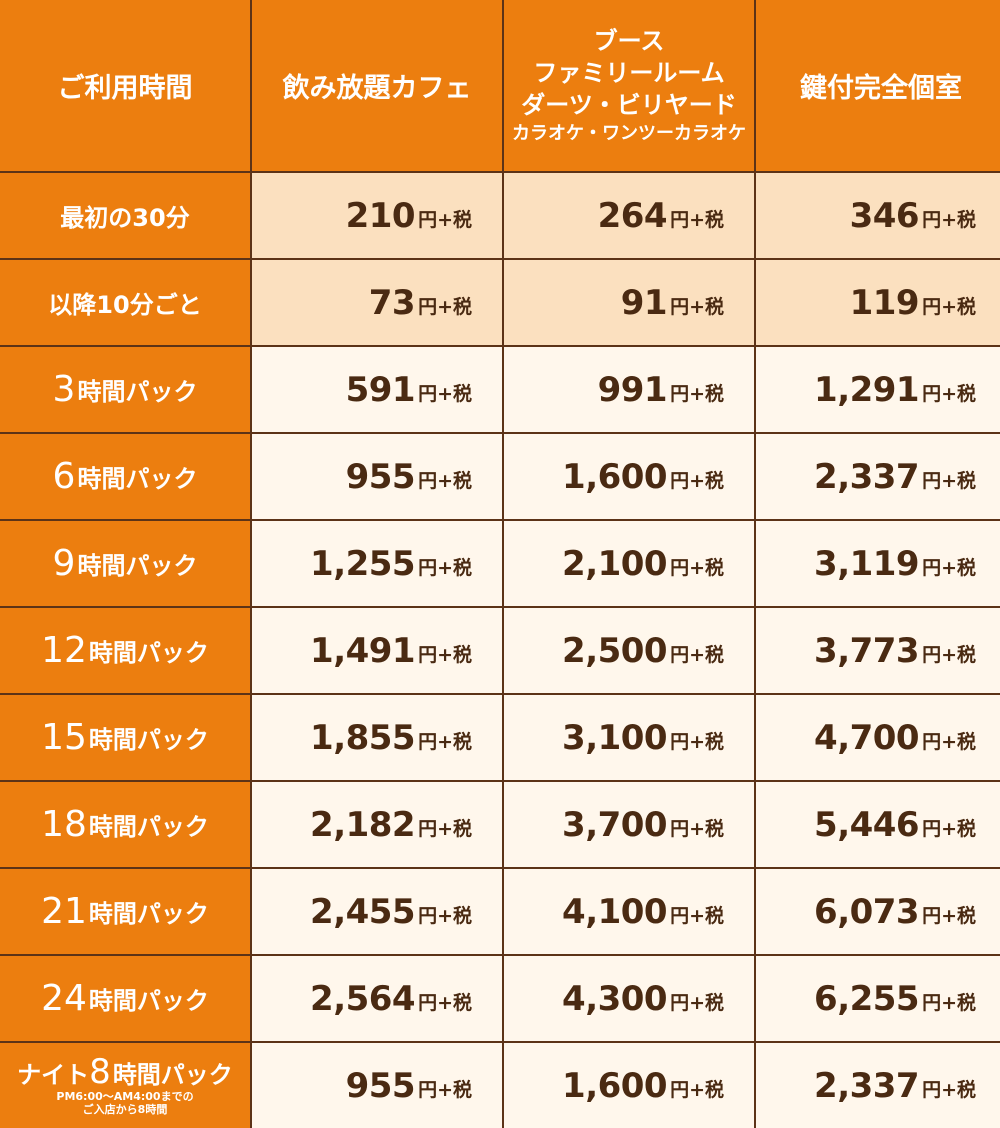 The height and width of the screenshot is (1128, 1000). I want to click on row-label-night-8h-pack: ナイト8時間パック PM6:00～AM4:00までの ご入店から8時間, so click(125, 1085).